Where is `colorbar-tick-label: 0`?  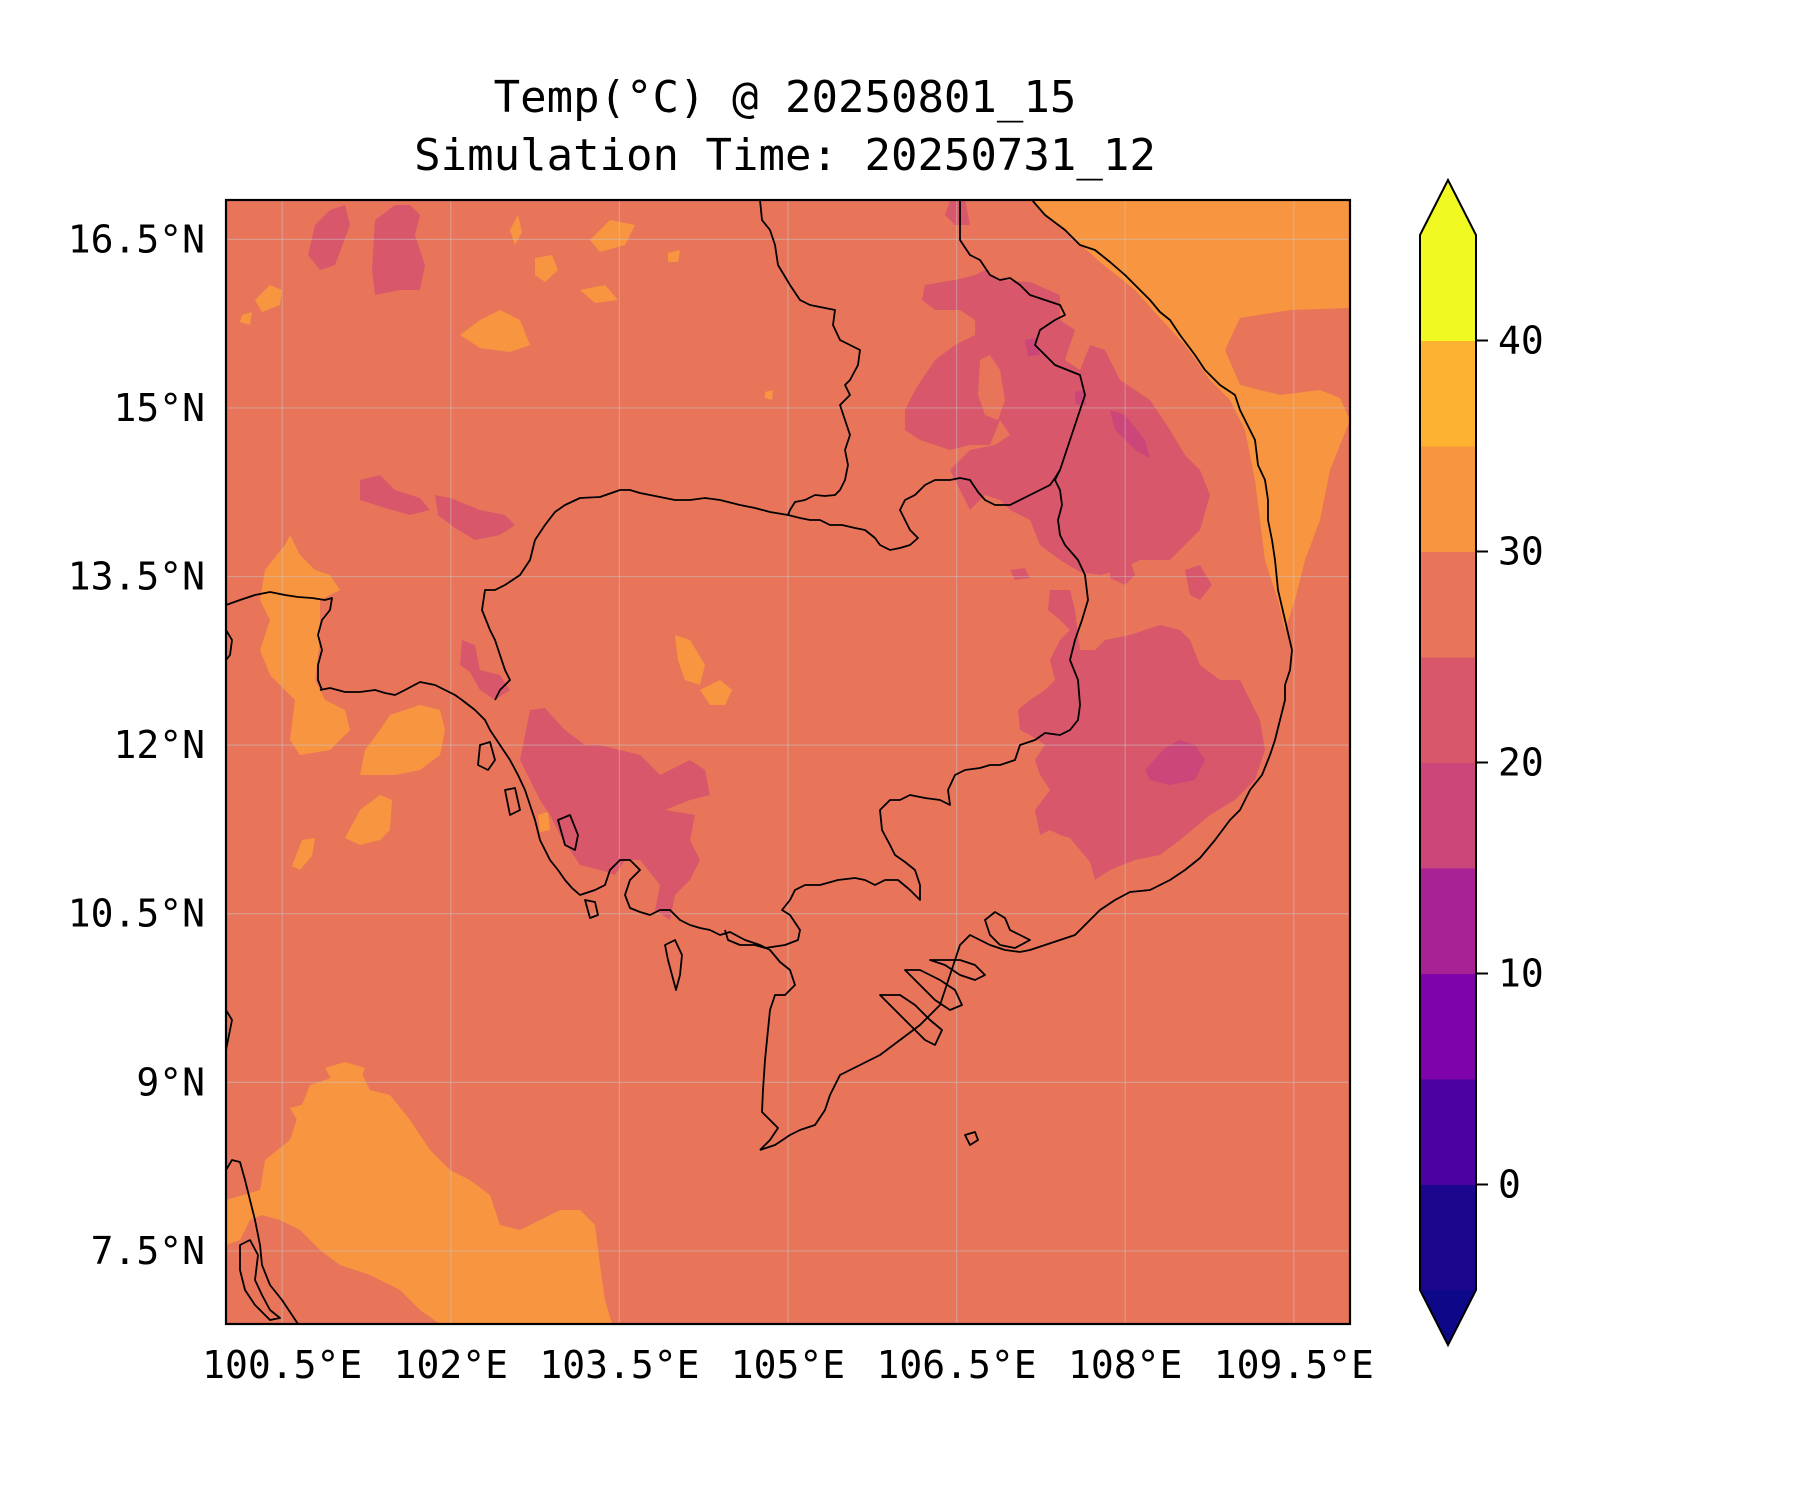 colorbar-tick-label: 0 is located at coordinates (1509, 1185).